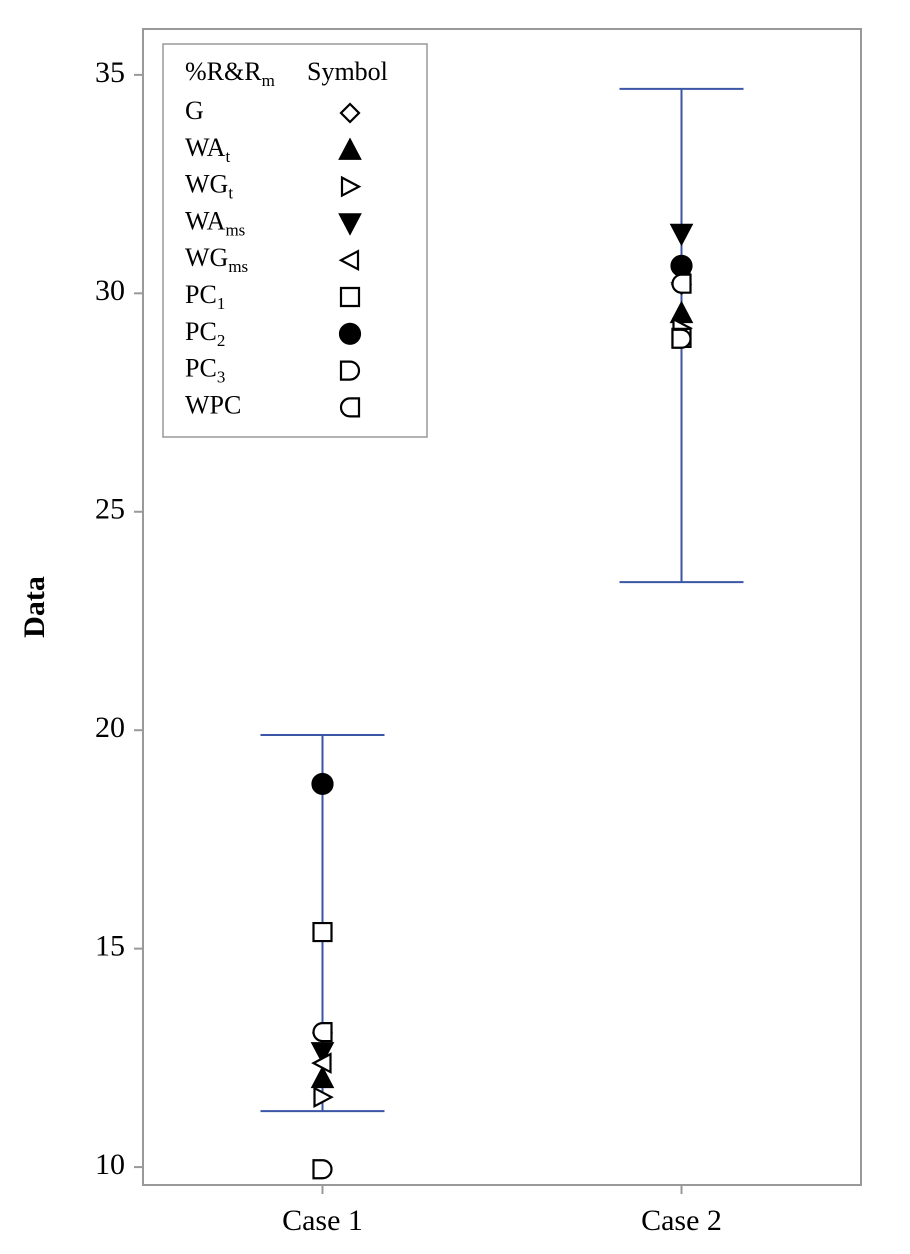 The width and height of the screenshot is (910, 1254). I want to click on legend-label: G, so click(194, 110).